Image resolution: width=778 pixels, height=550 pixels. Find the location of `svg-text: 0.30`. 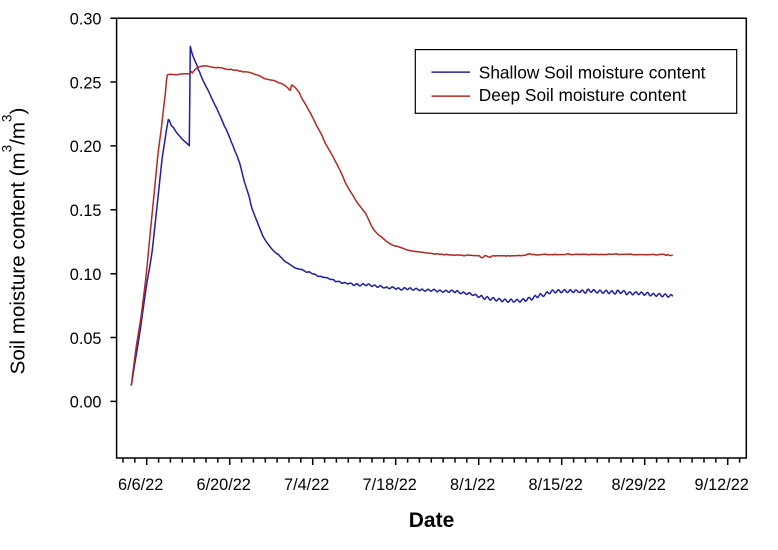

svg-text: 0.30 is located at coordinates (86, 20).